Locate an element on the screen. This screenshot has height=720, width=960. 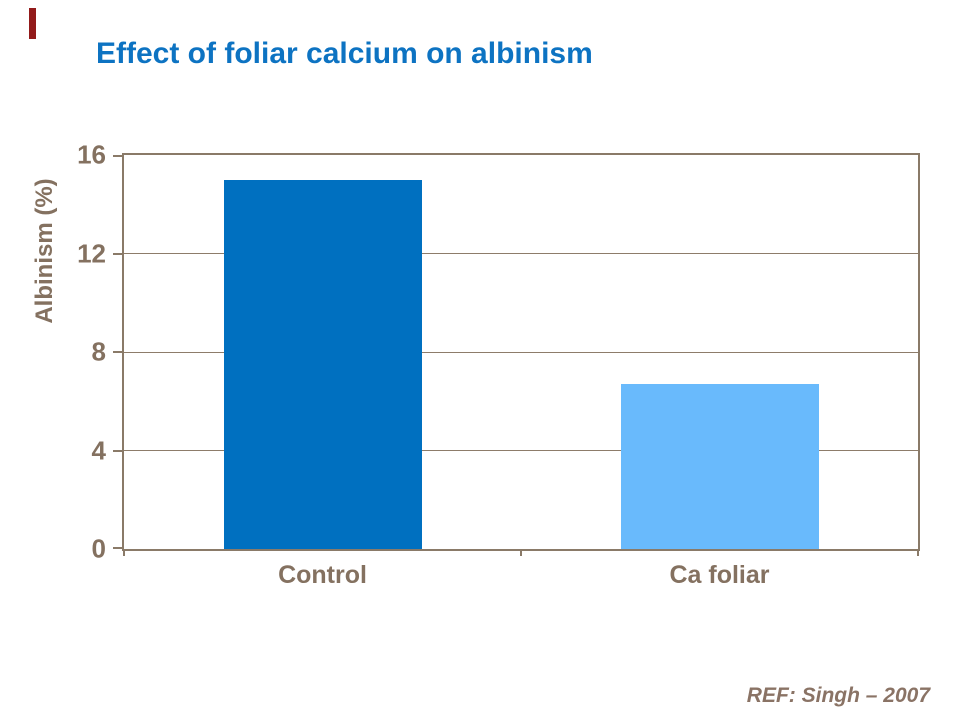
y-tick-label: 16 is located at coordinates (91, 154).